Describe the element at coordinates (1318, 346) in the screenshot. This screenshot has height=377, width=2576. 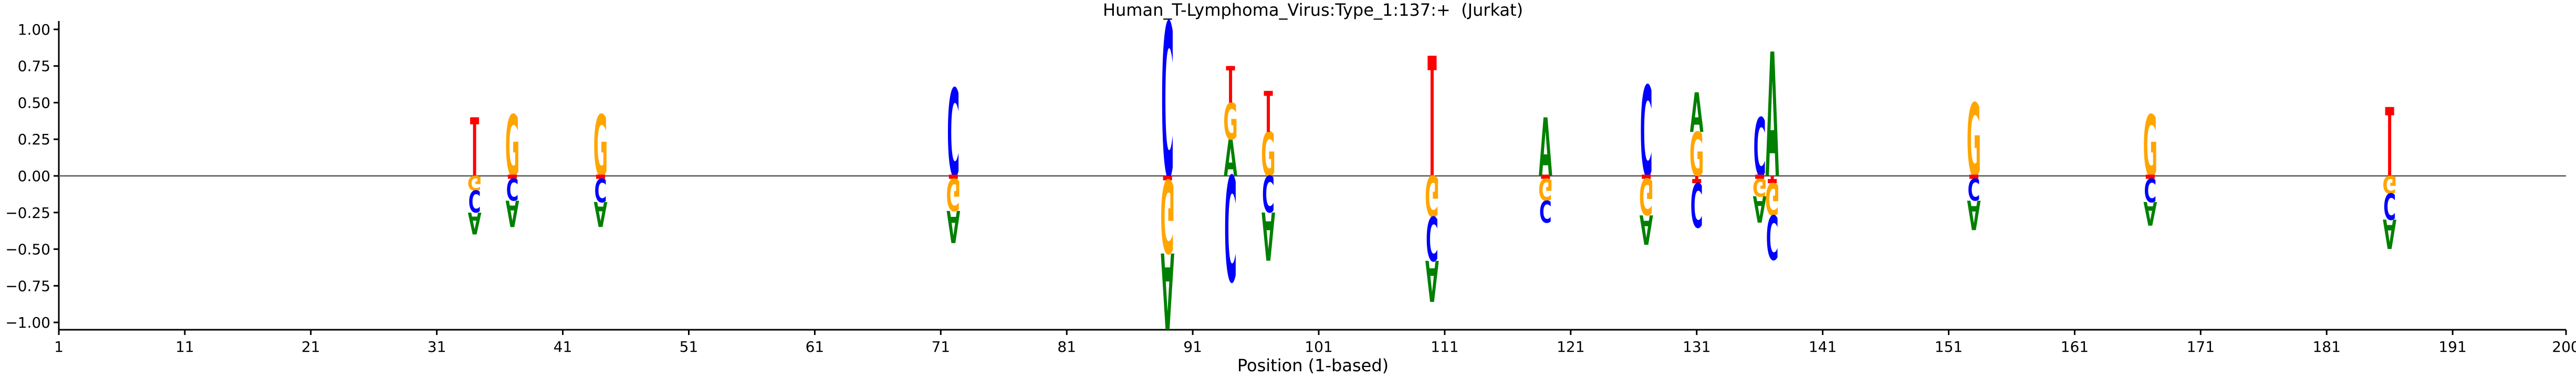
I see `x-tick-label: 101` at that location.